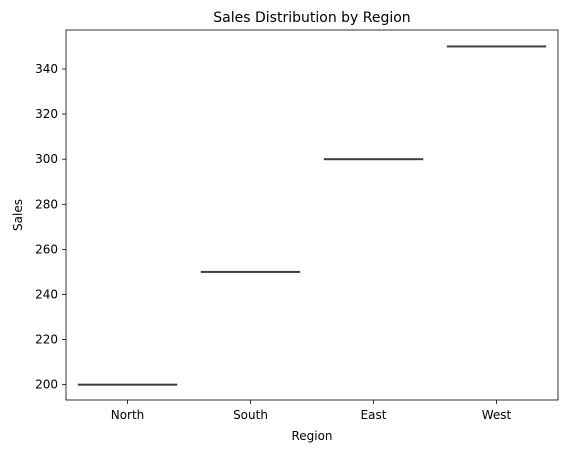  What do you see at coordinates (18, 215) in the screenshot?
I see `y-axis-label: Sales` at bounding box center [18, 215].